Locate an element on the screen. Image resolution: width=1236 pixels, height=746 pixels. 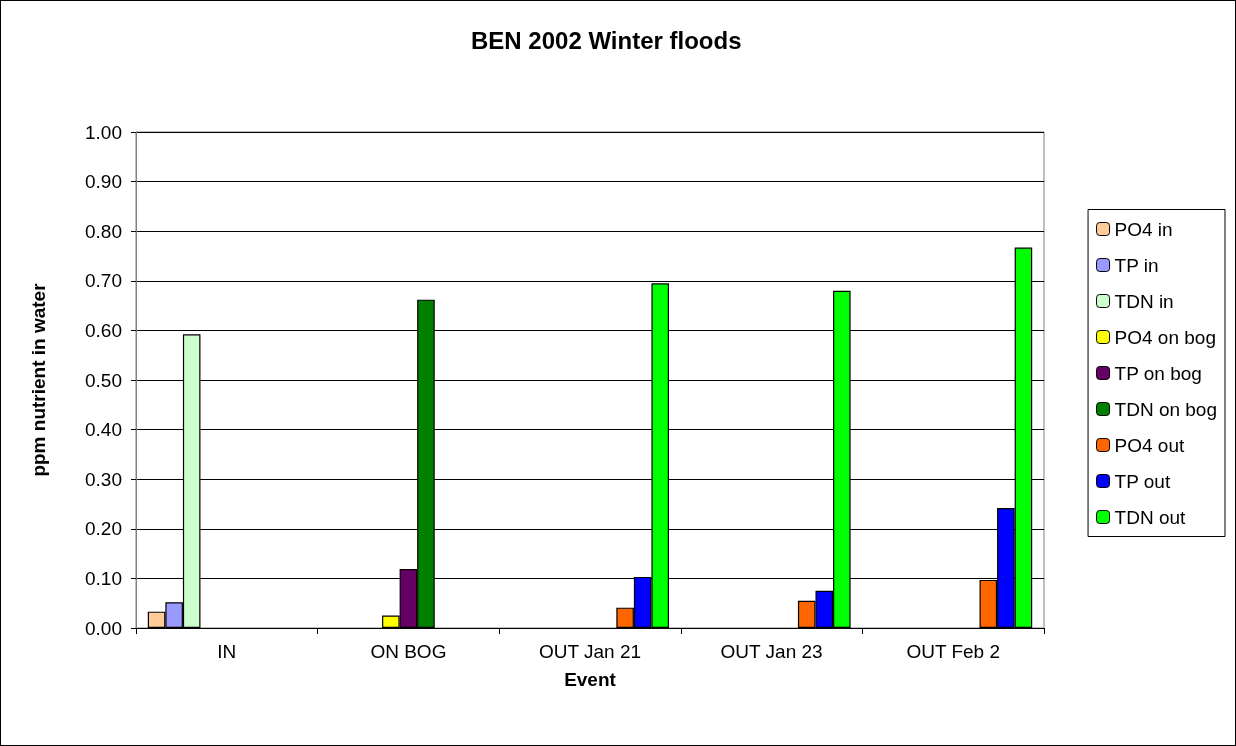
y-tick-label: 0.10 is located at coordinates (103, 578).